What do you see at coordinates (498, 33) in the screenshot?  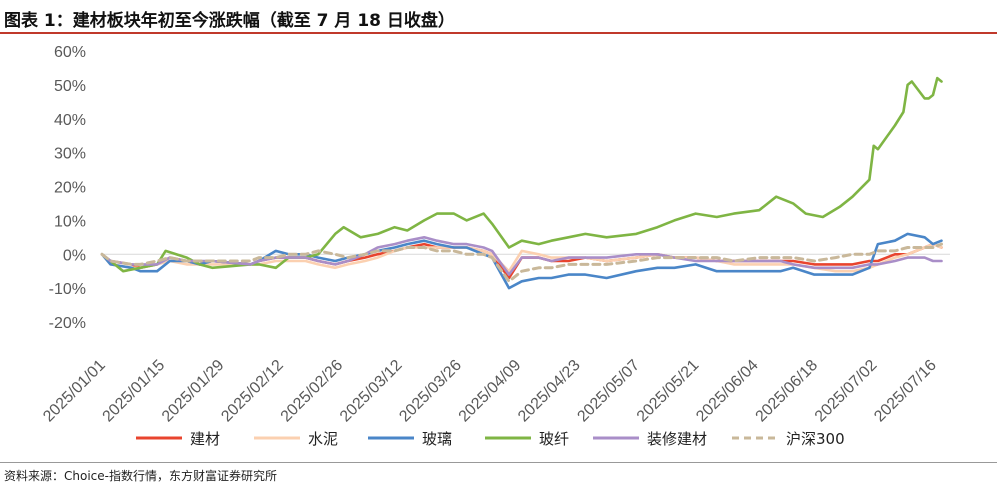 I see `title-underline` at bounding box center [498, 33].